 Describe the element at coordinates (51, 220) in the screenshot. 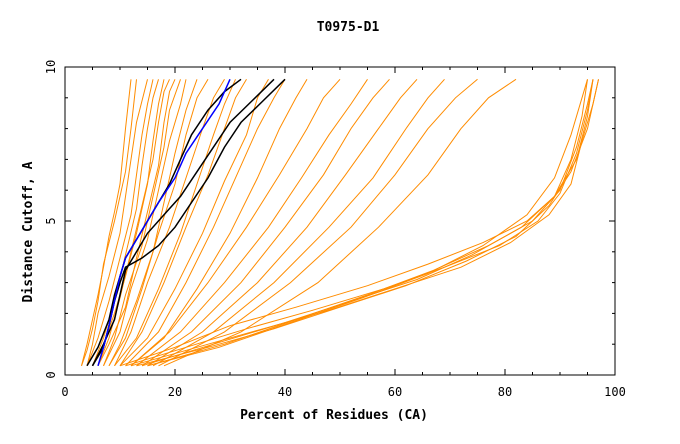

I see `y-tick-label: 5` at that location.